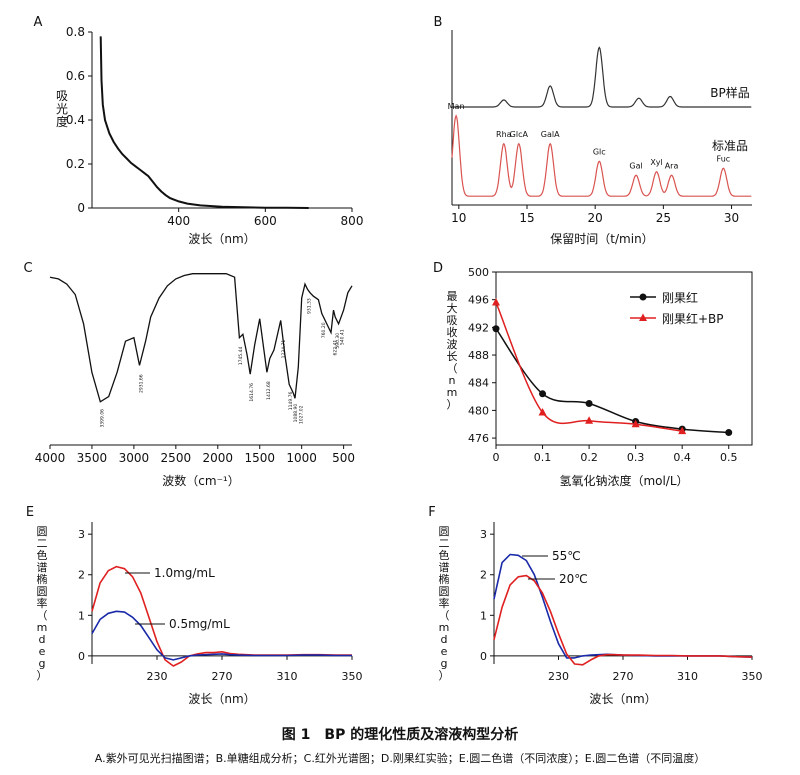  Describe the element at coordinates (352, 221) in the screenshot. I see `x-tick-label: 800` at that location.